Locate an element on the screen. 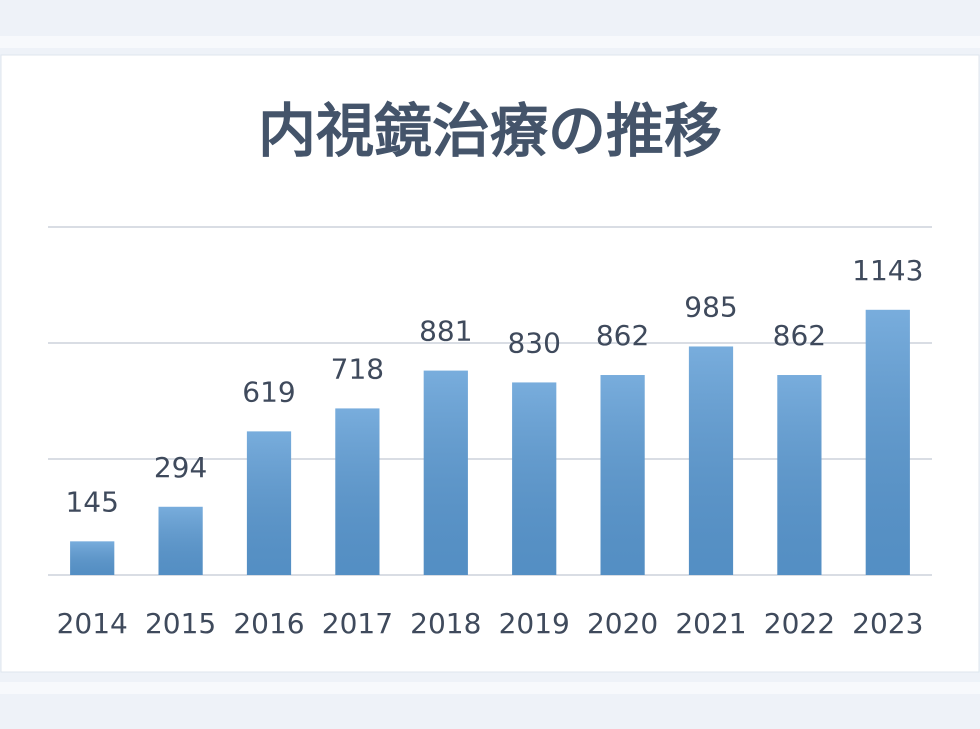 The height and width of the screenshot is (729, 980). data-label: 619 is located at coordinates (268, 391).